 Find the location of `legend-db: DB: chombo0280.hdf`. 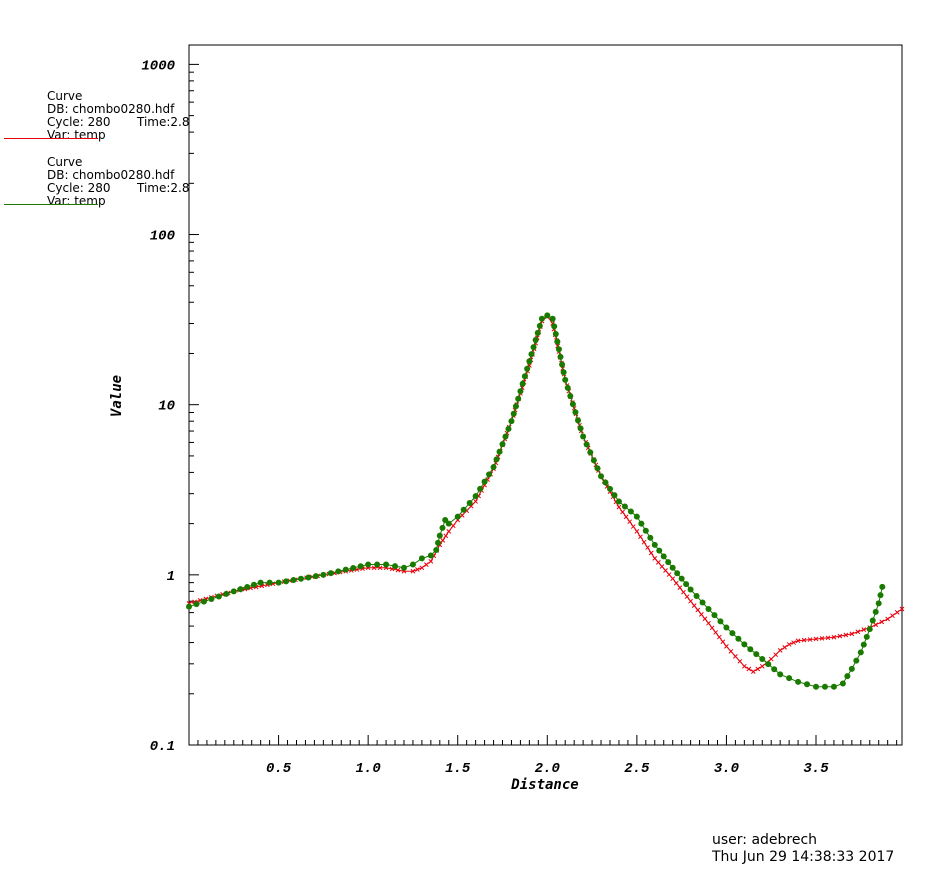

legend-db: DB: chombo0280.hdf is located at coordinates (111, 175).